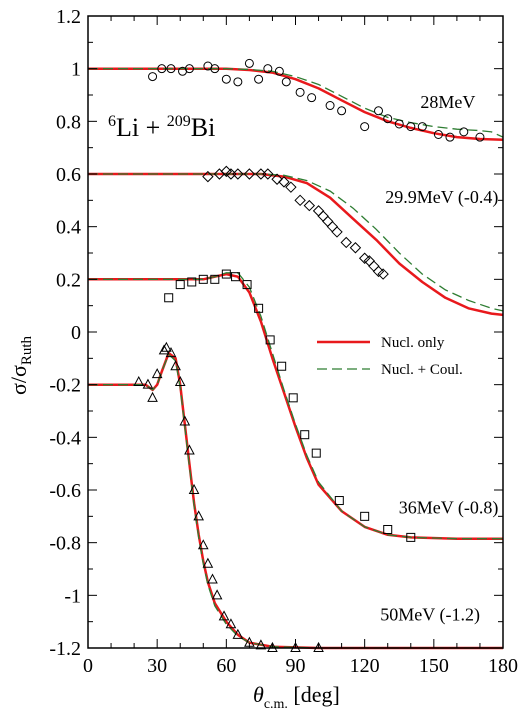  I want to click on y-tick-label: 0, so click(76, 333).